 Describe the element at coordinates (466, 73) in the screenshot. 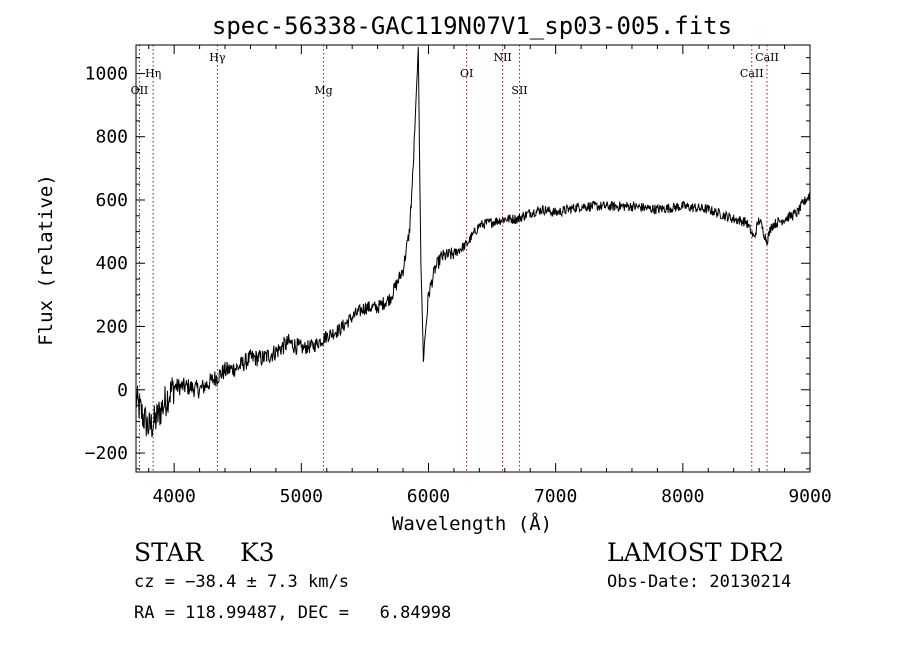

I see `marker-label-4: OI` at that location.